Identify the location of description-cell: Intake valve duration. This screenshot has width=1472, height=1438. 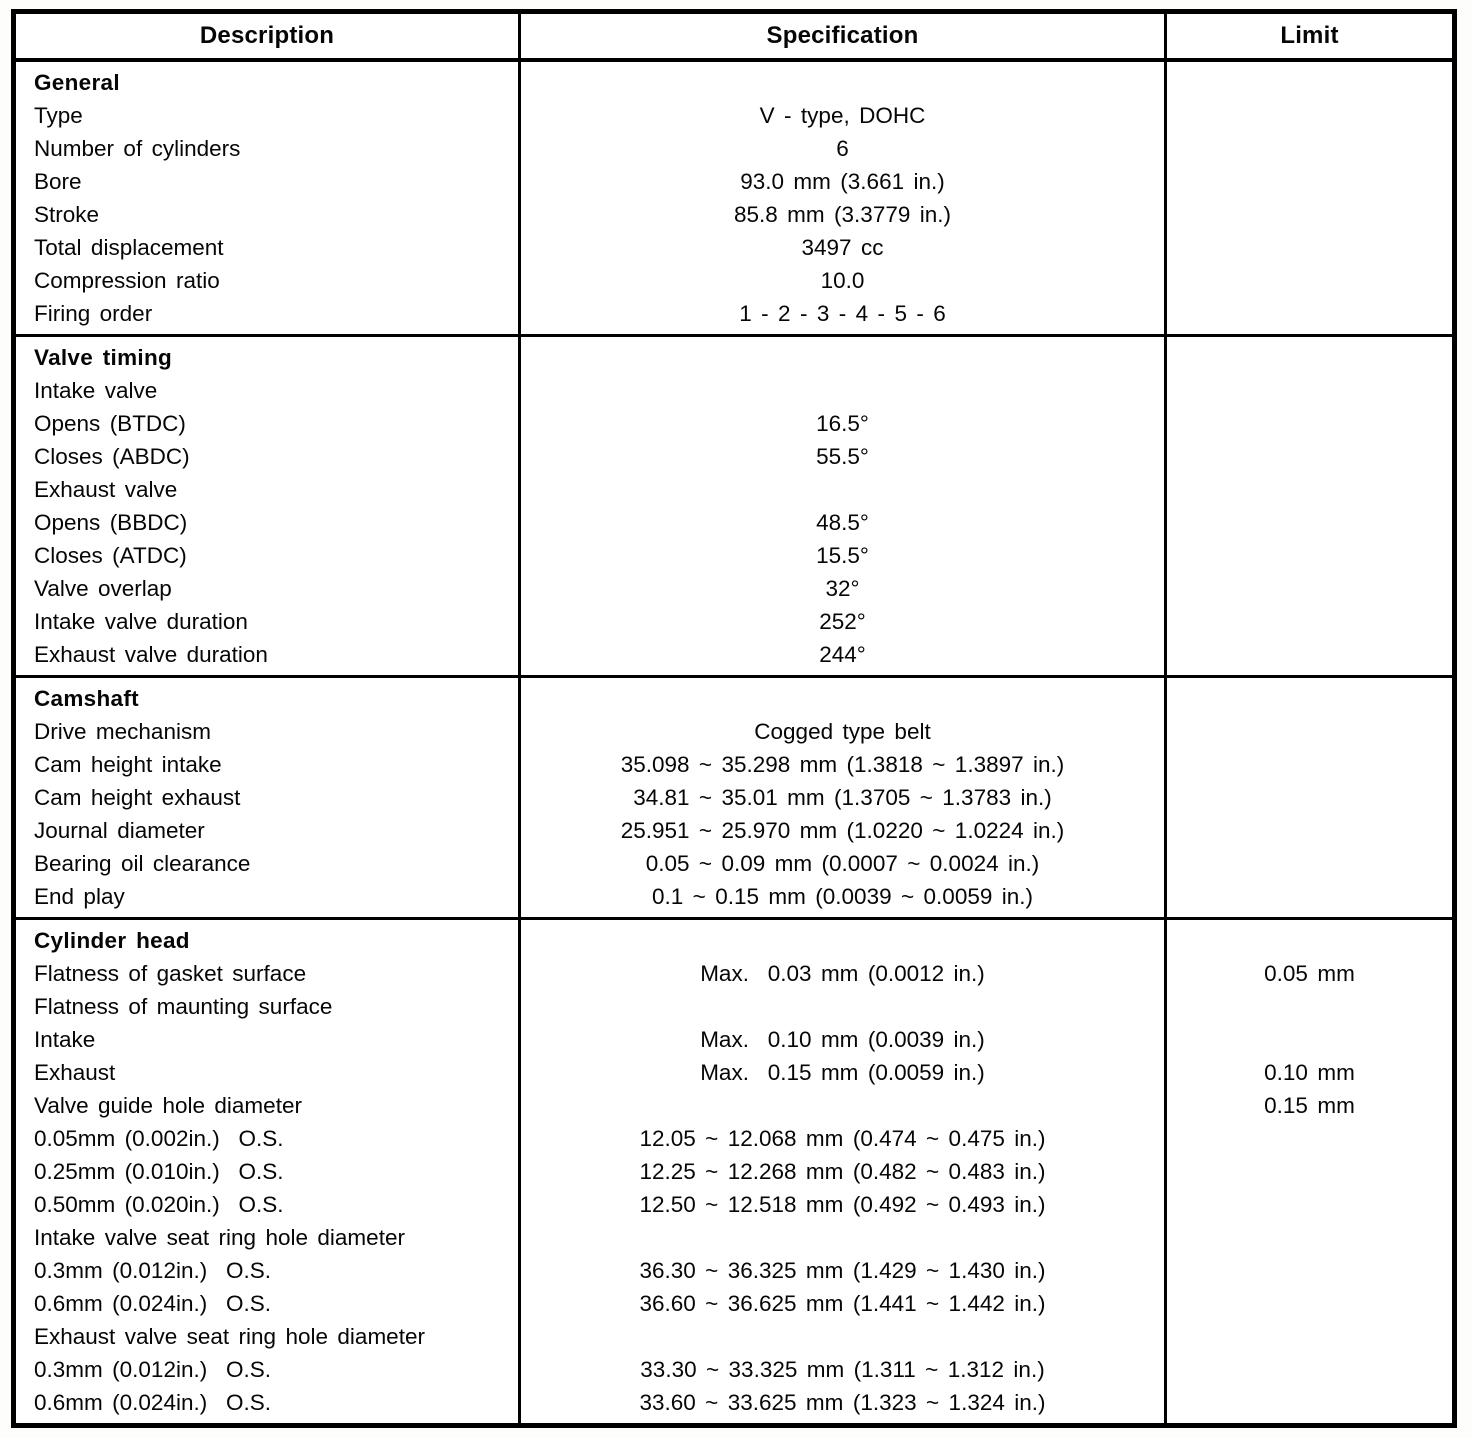
(141, 621).